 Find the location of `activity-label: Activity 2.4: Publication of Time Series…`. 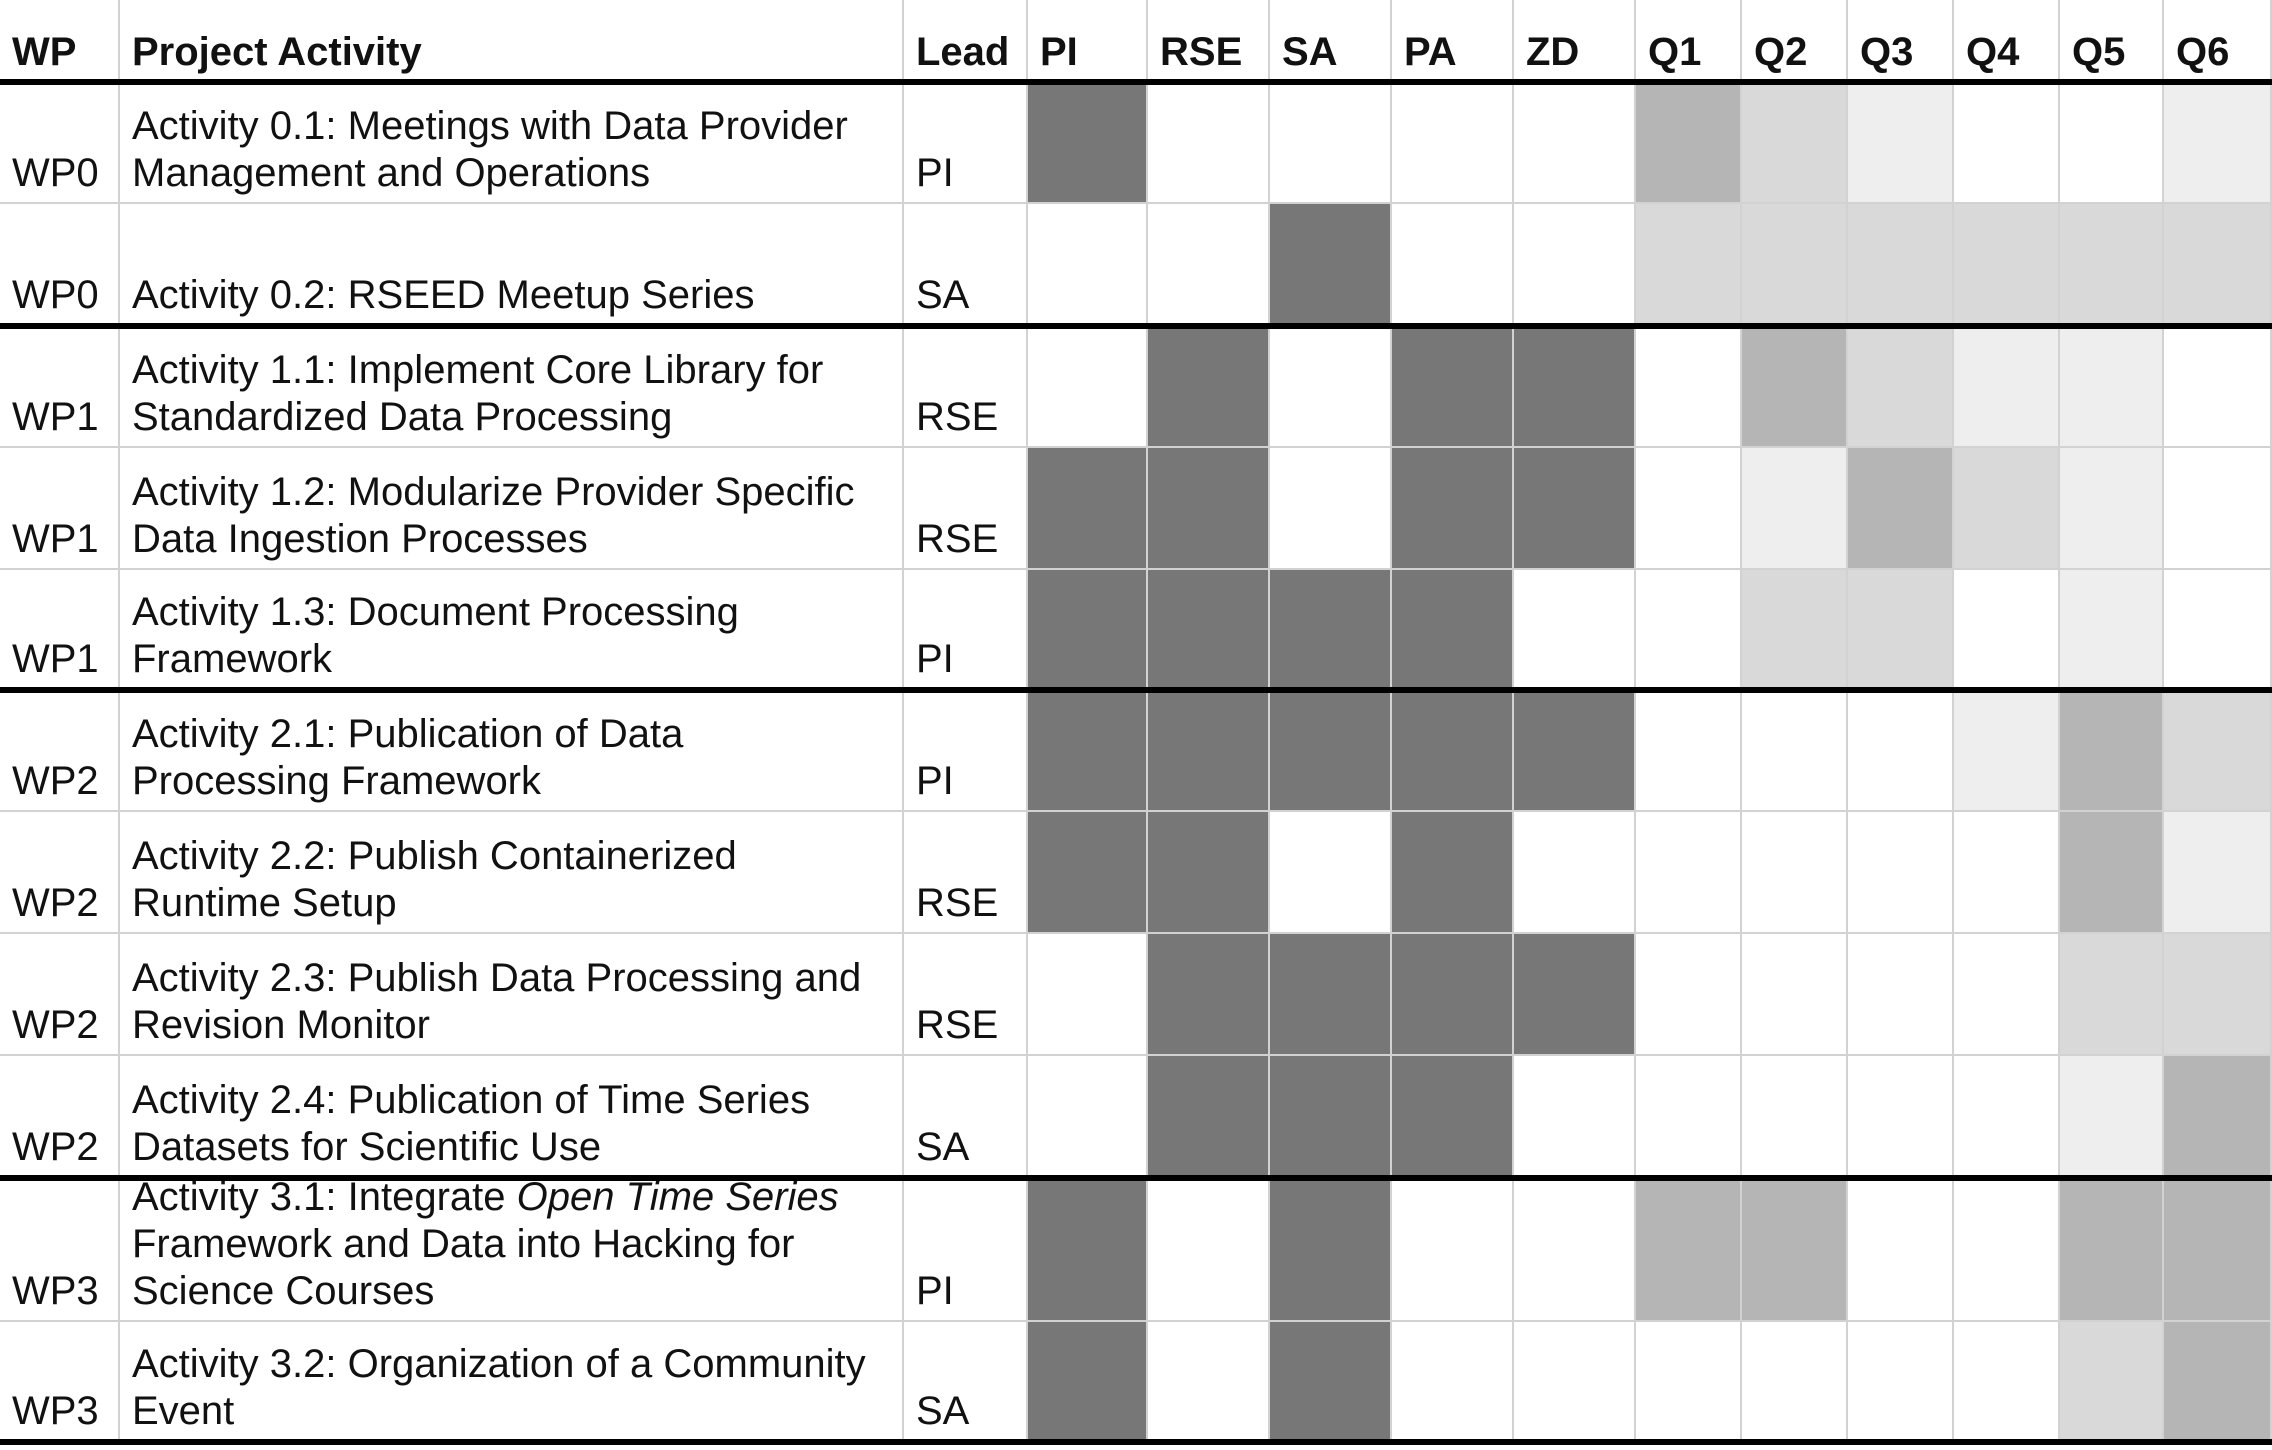

activity-label: Activity 2.4: Publication of Time Series… is located at coordinates (471, 1123).